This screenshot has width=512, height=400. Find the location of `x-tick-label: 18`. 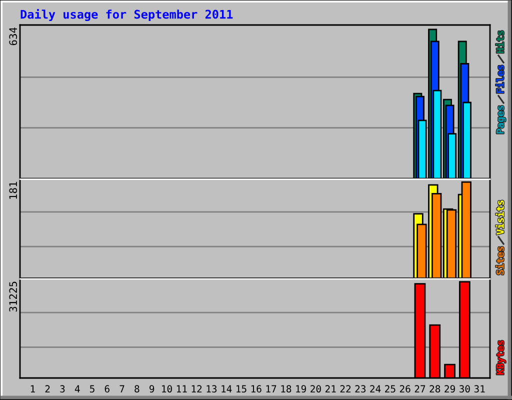

x-tick-label: 18 is located at coordinates (286, 389).